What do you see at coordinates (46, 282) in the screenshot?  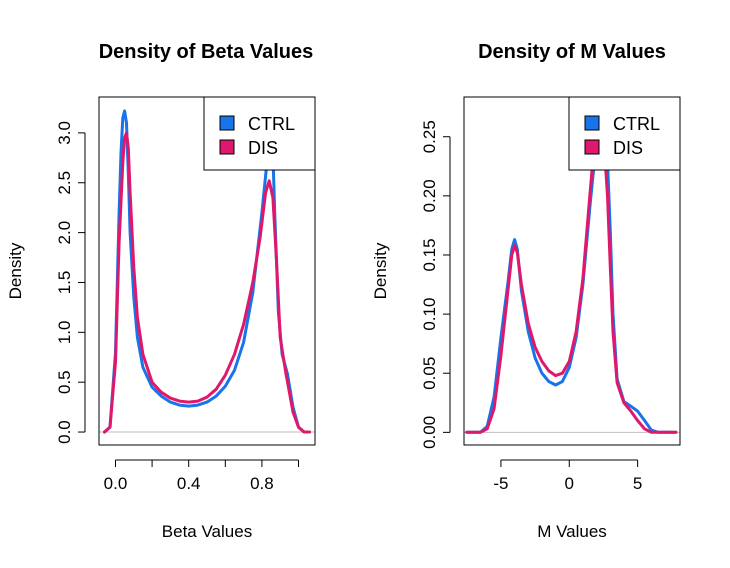 I see `y-axis: 0.0 0.5 1.0 1.5 2.0 2.5 3.0 Density` at bounding box center [46, 282].